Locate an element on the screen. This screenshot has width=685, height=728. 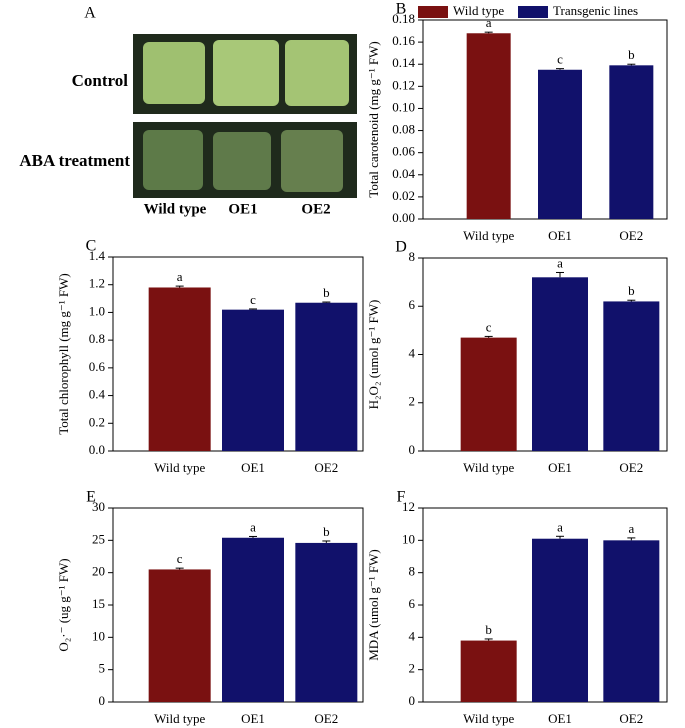
y-tick-label: 0 is located at coordinates (412, 449).